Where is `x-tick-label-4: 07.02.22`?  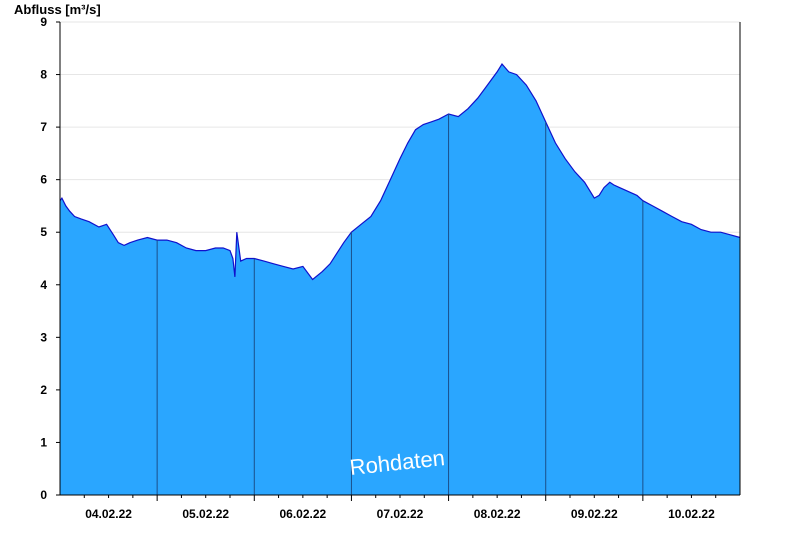 x-tick-label-4: 07.02.22 is located at coordinates (400, 514).